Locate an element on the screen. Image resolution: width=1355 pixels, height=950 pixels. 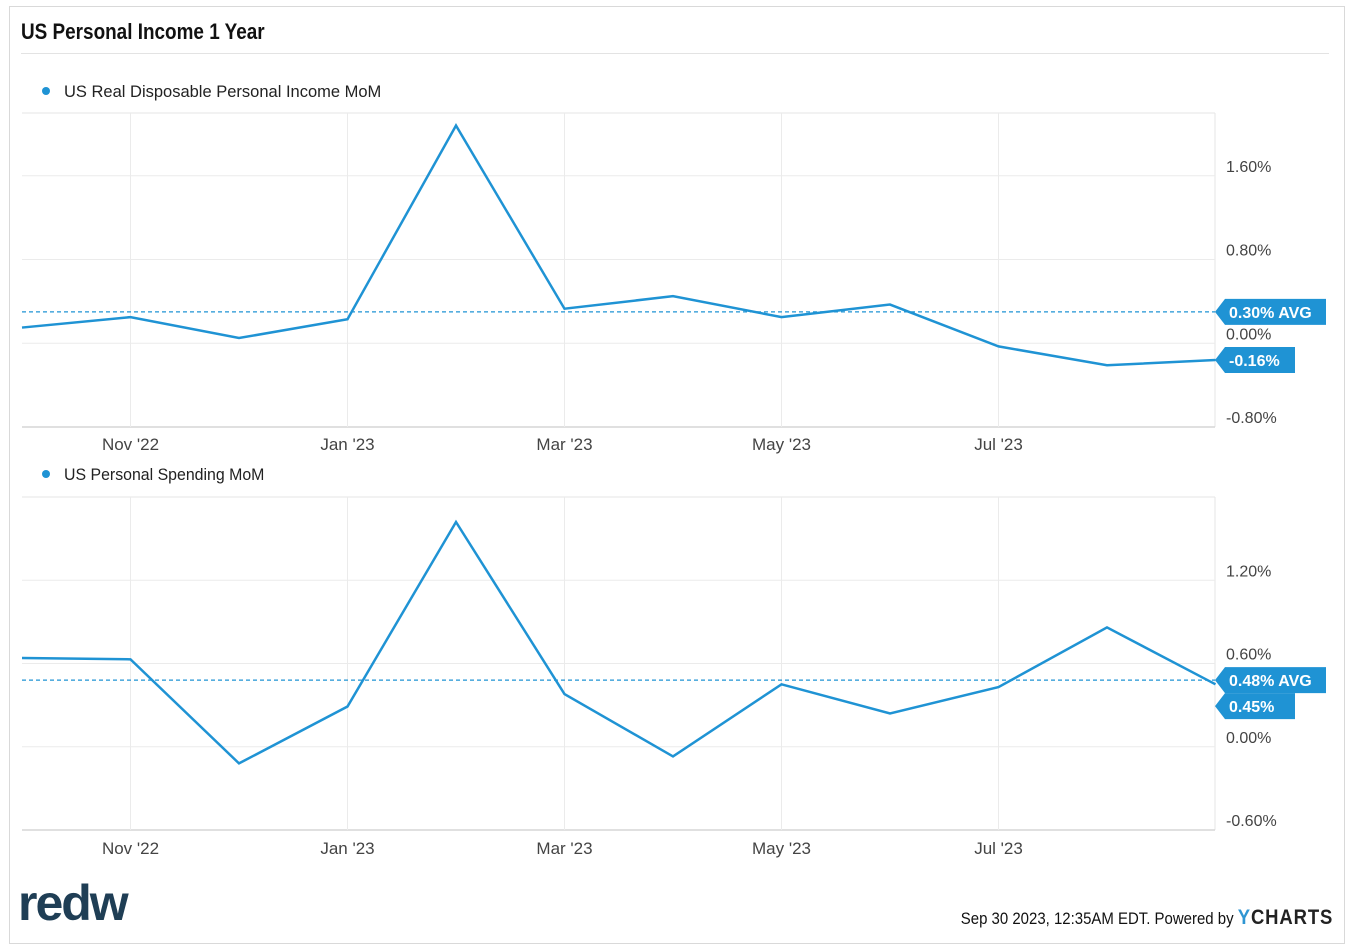
ycharts-brand-y: Y is located at coordinates (1244, 917).